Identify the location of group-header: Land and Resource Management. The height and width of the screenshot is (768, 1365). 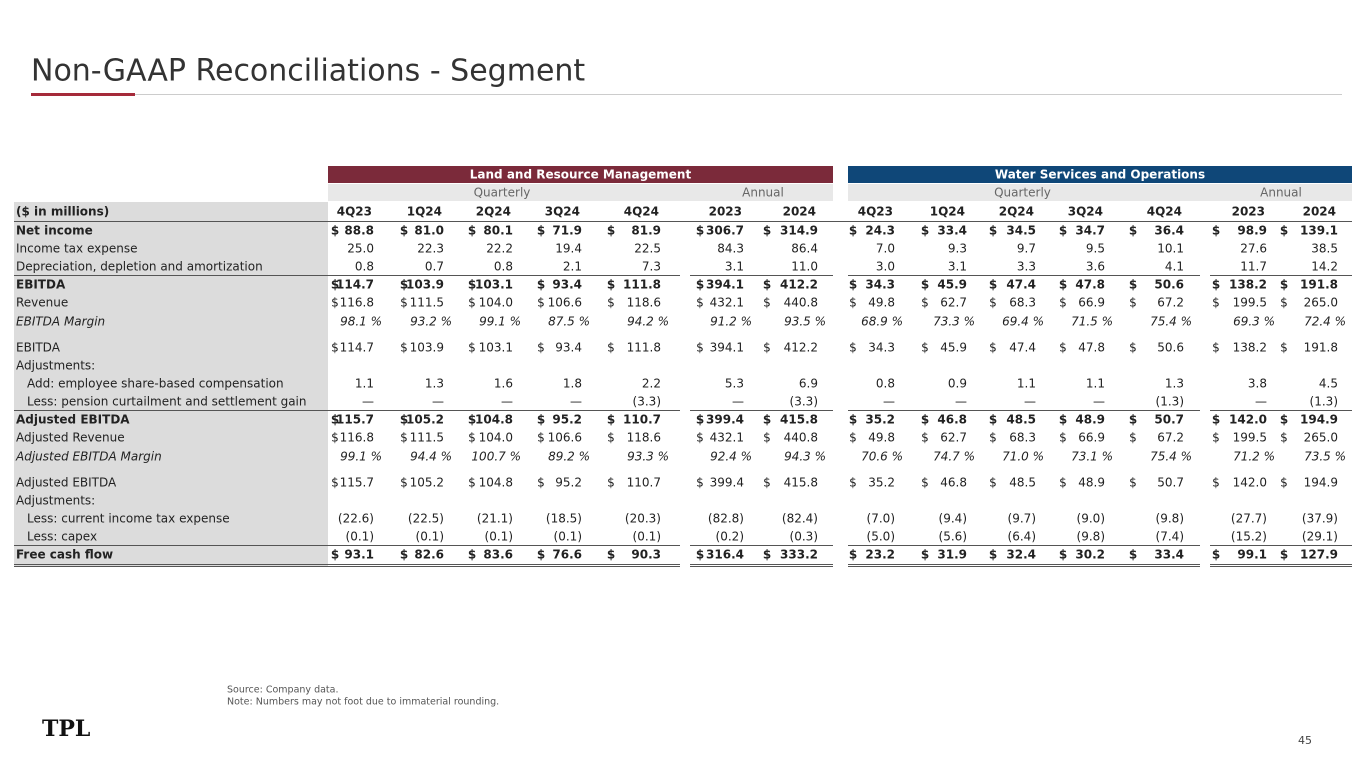
(581, 175).